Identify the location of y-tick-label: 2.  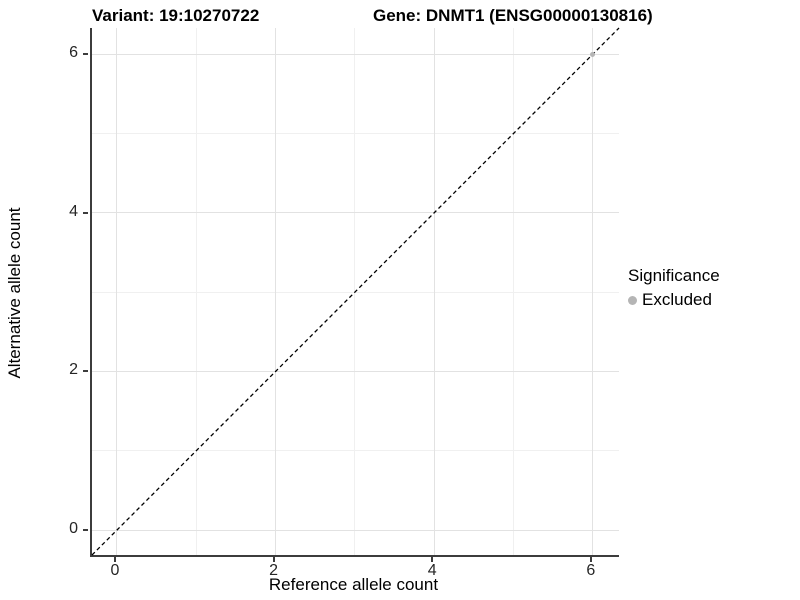
(73, 370).